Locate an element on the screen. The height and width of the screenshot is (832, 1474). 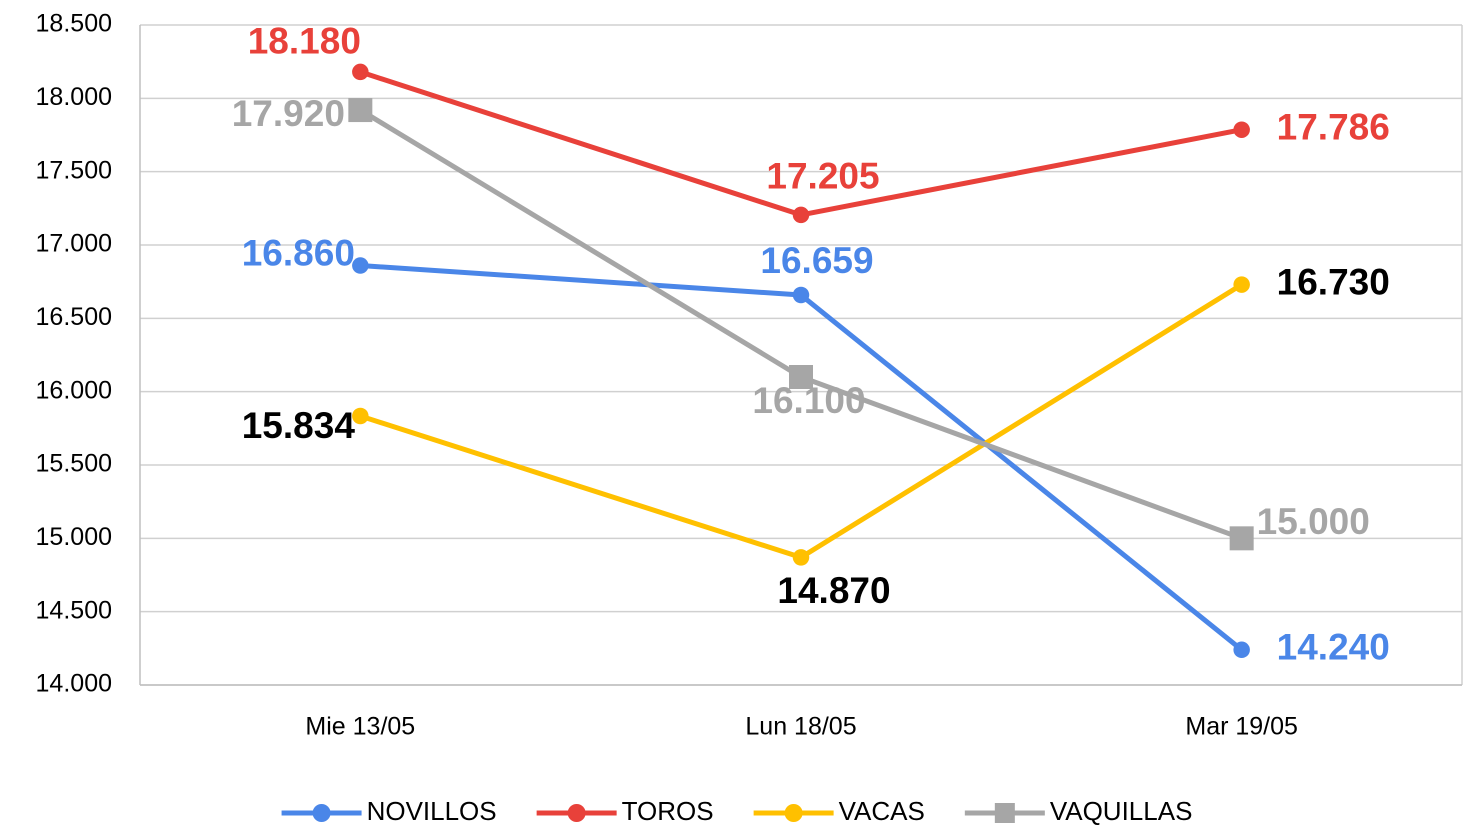
data-label: 16.730 is located at coordinates (1333, 281).